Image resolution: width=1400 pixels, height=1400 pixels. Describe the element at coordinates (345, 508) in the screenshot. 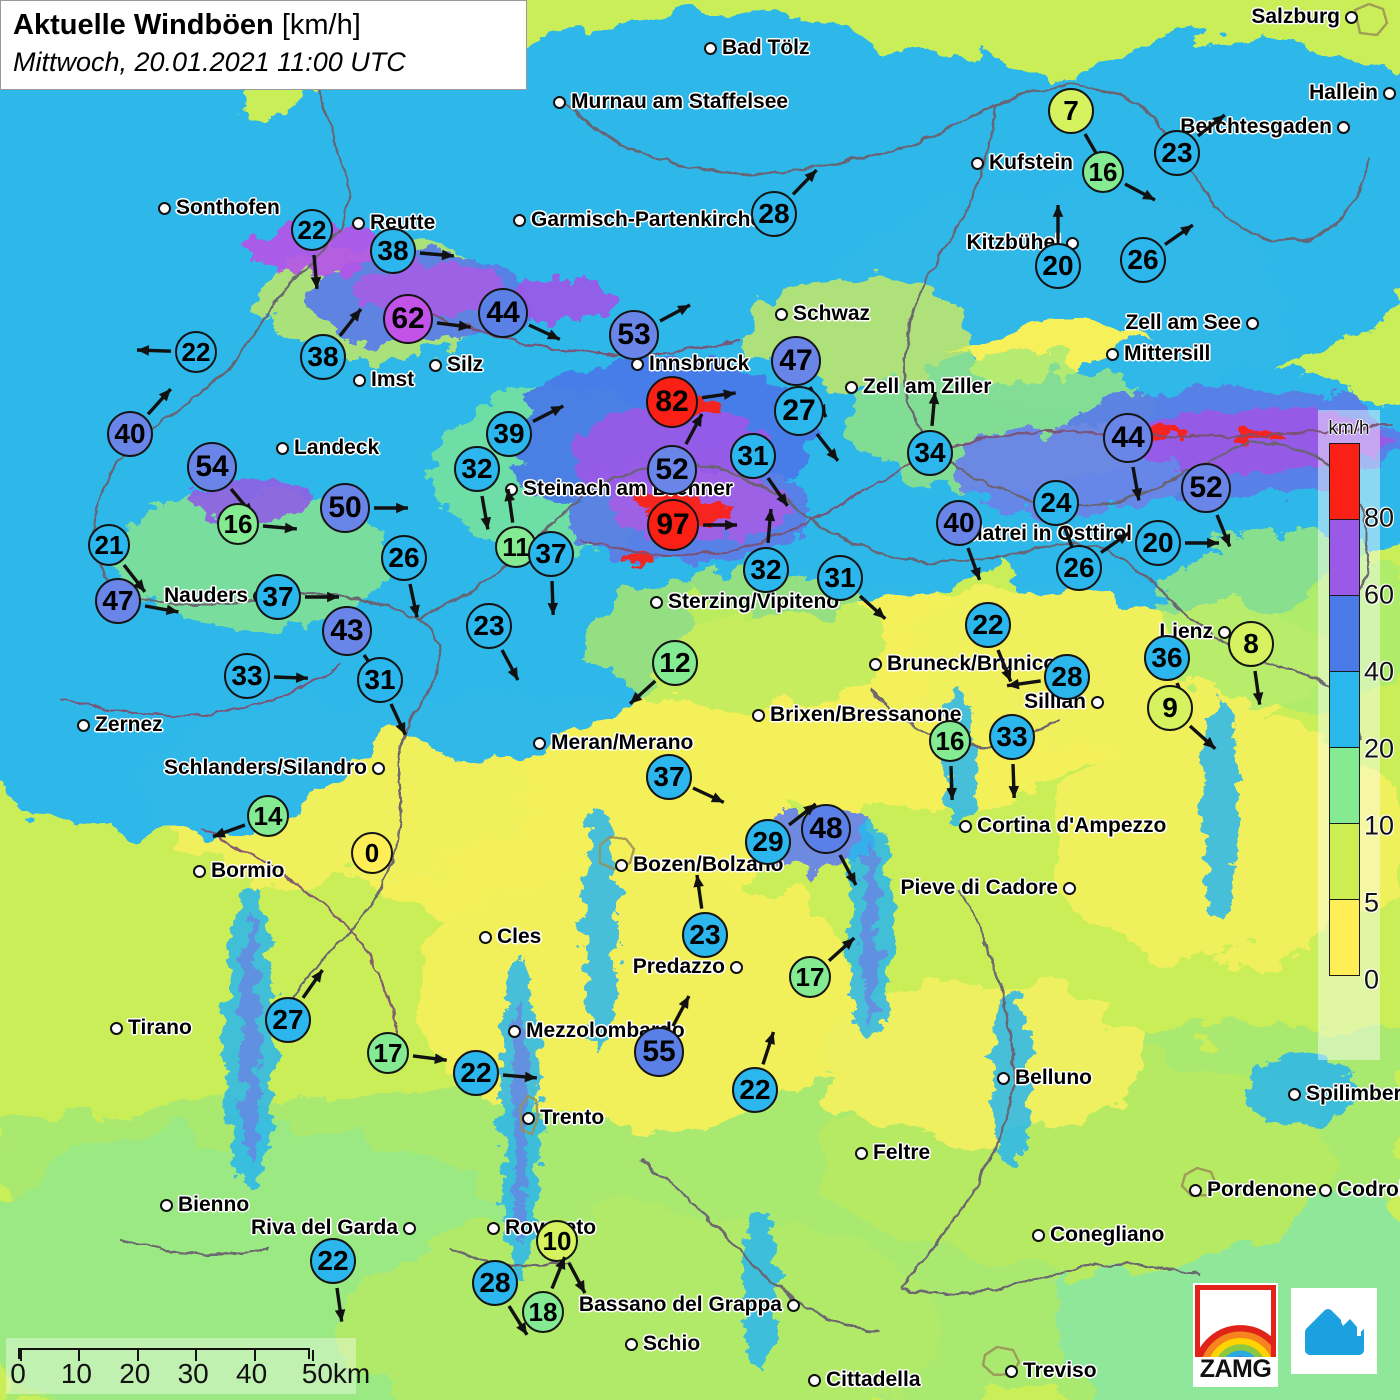

I see `wind-gust-value: 50` at that location.